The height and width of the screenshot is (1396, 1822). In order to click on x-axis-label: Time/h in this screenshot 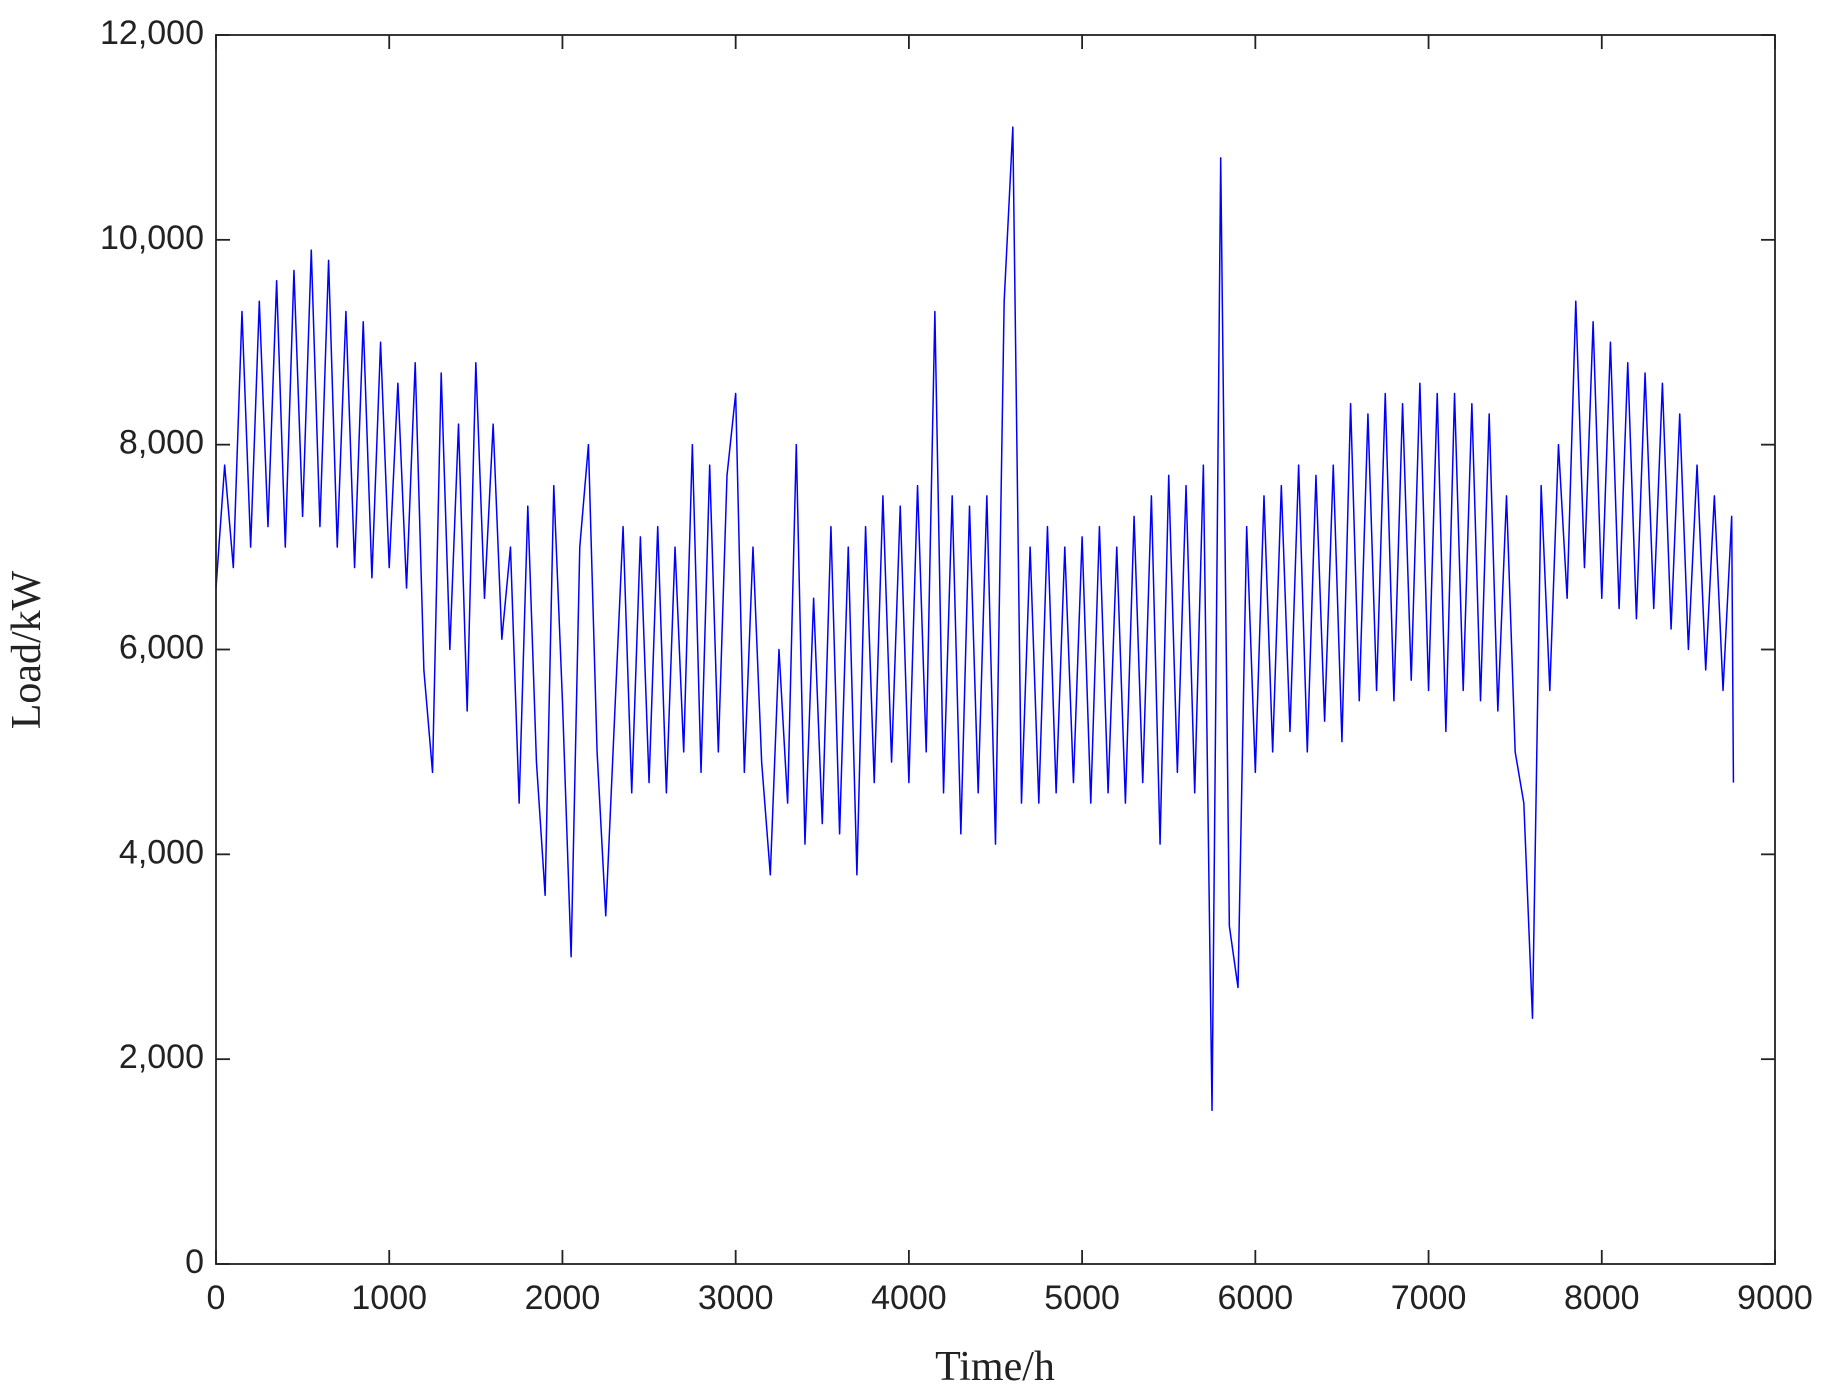, I will do `click(995, 1367)`.